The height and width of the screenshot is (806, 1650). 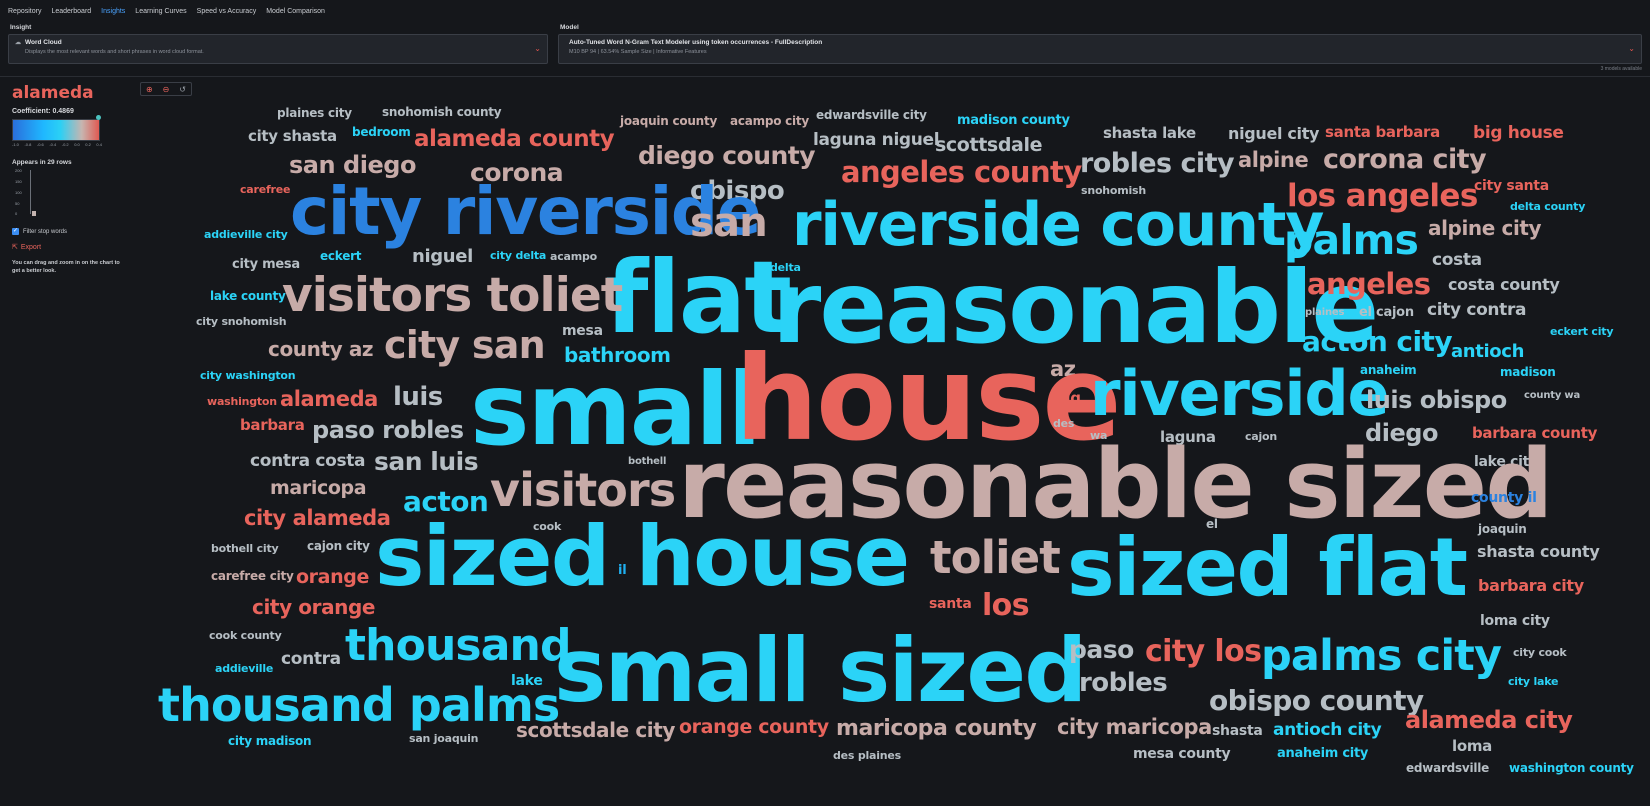 What do you see at coordinates (25, 11) in the screenshot?
I see `tab-repository: Repository` at bounding box center [25, 11].